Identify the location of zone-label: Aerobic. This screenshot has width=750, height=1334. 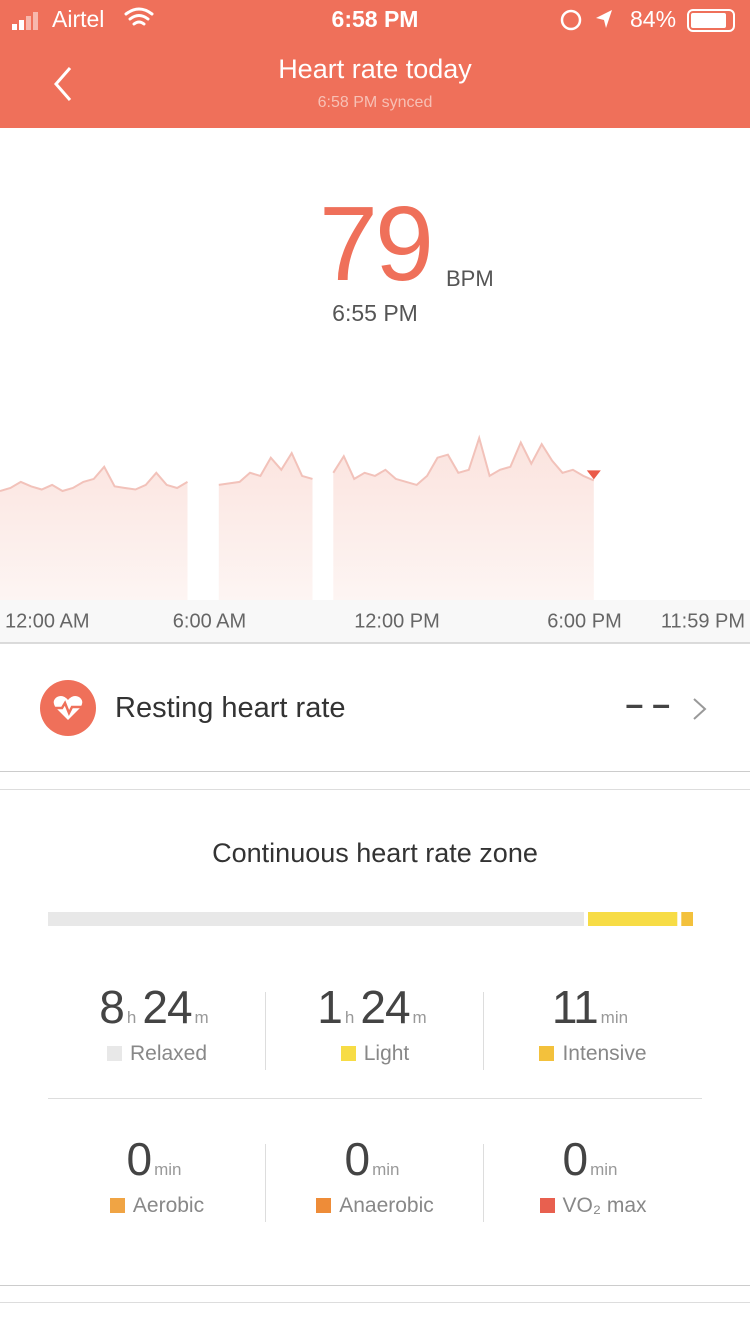
(168, 1205).